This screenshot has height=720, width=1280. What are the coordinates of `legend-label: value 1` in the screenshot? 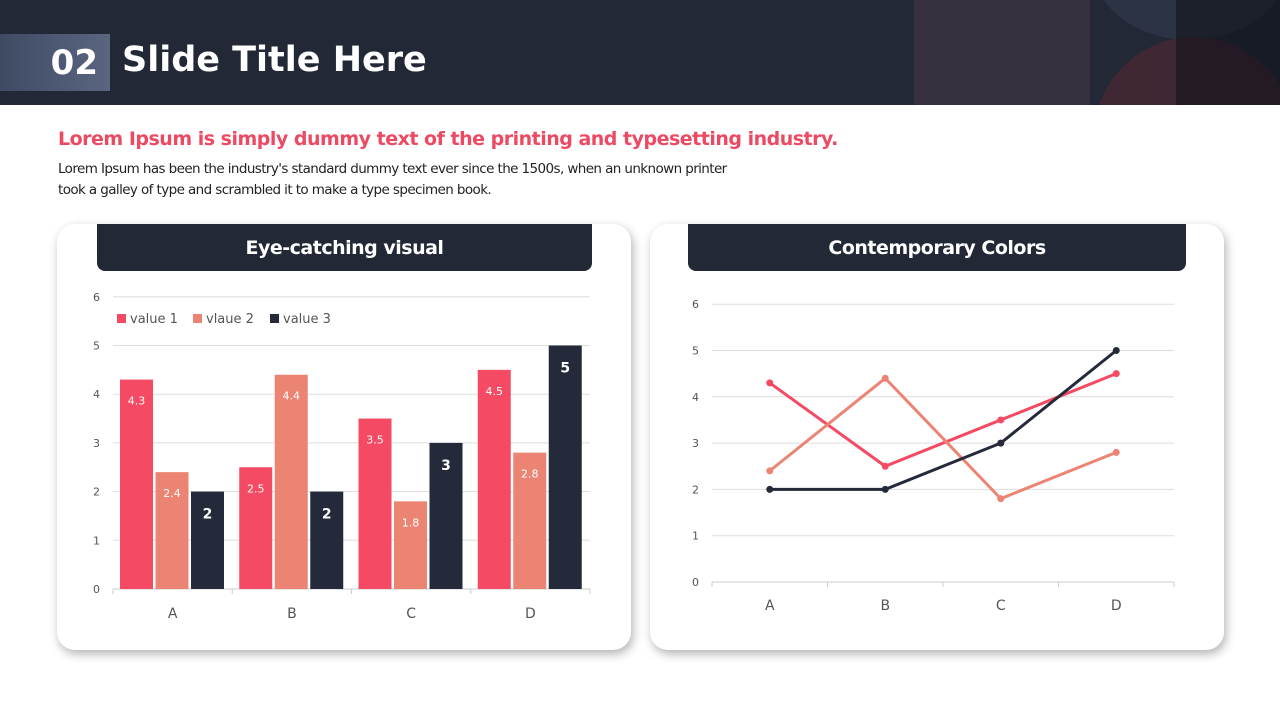 It's located at (154, 319).